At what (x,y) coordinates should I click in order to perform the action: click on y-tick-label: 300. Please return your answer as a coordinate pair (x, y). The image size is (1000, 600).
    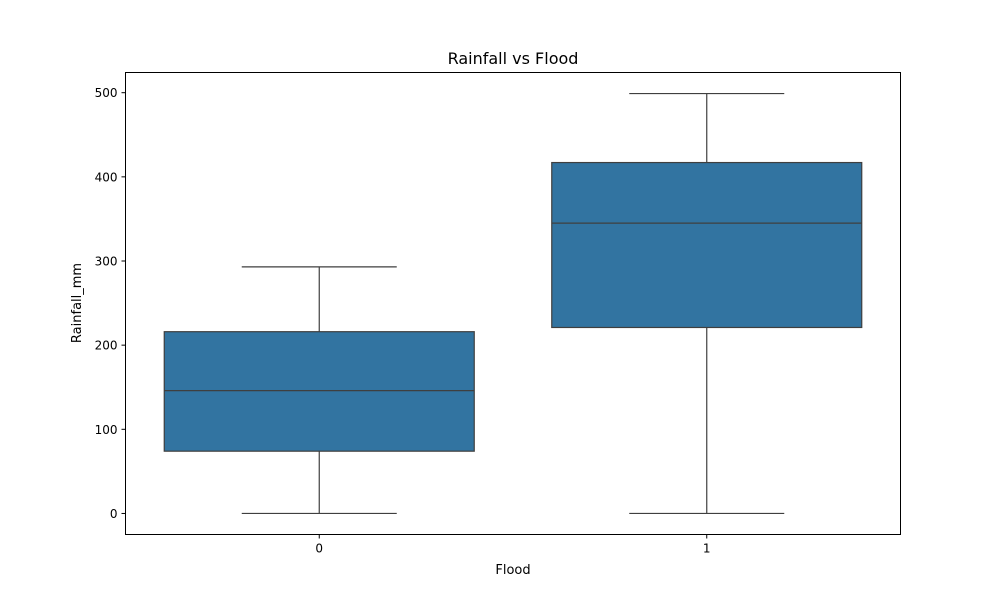
    Looking at the image, I should click on (106, 262).